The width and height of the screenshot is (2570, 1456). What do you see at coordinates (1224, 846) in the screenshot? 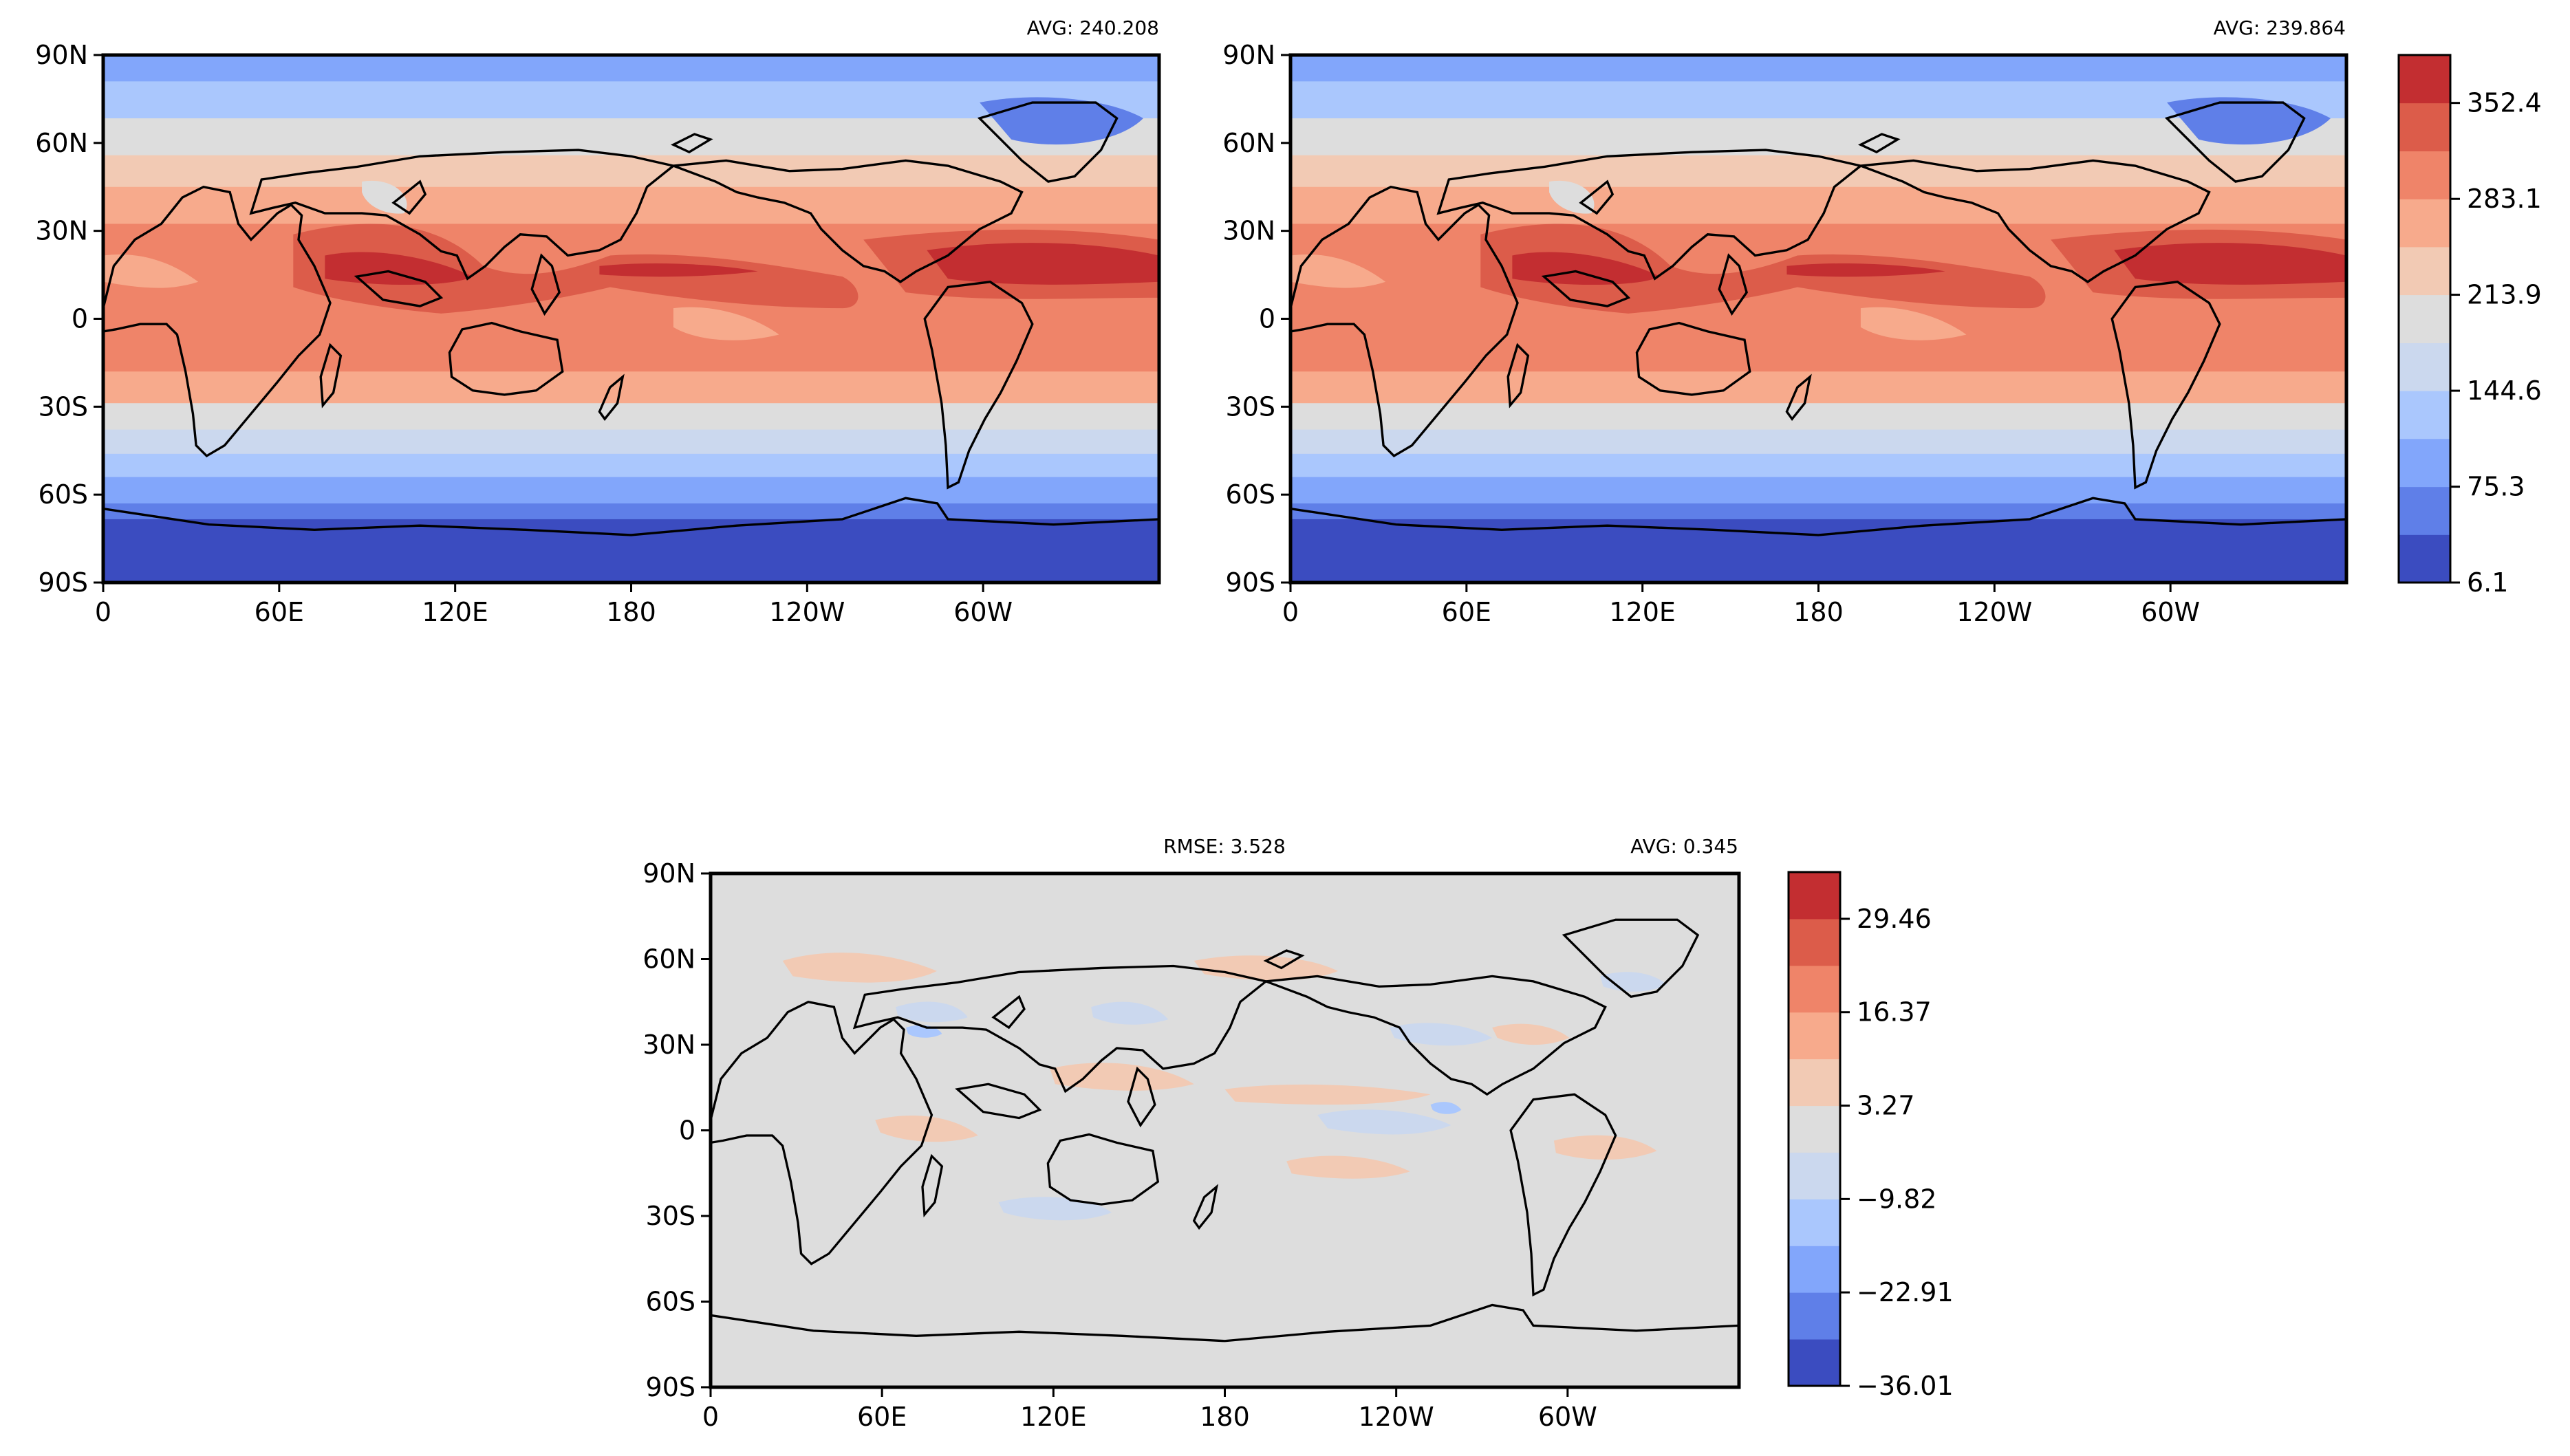
I see `panel-center-title: RMSE: 3.528` at bounding box center [1224, 846].